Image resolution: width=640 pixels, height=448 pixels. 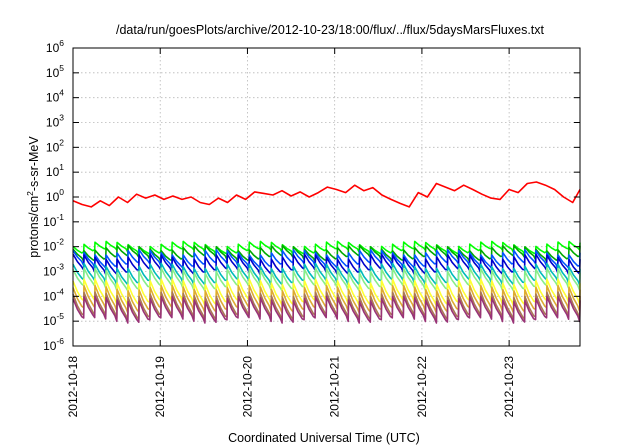 What do you see at coordinates (509, 387) in the screenshot?
I see `x-tick-label: 2012-10-23` at bounding box center [509, 387].